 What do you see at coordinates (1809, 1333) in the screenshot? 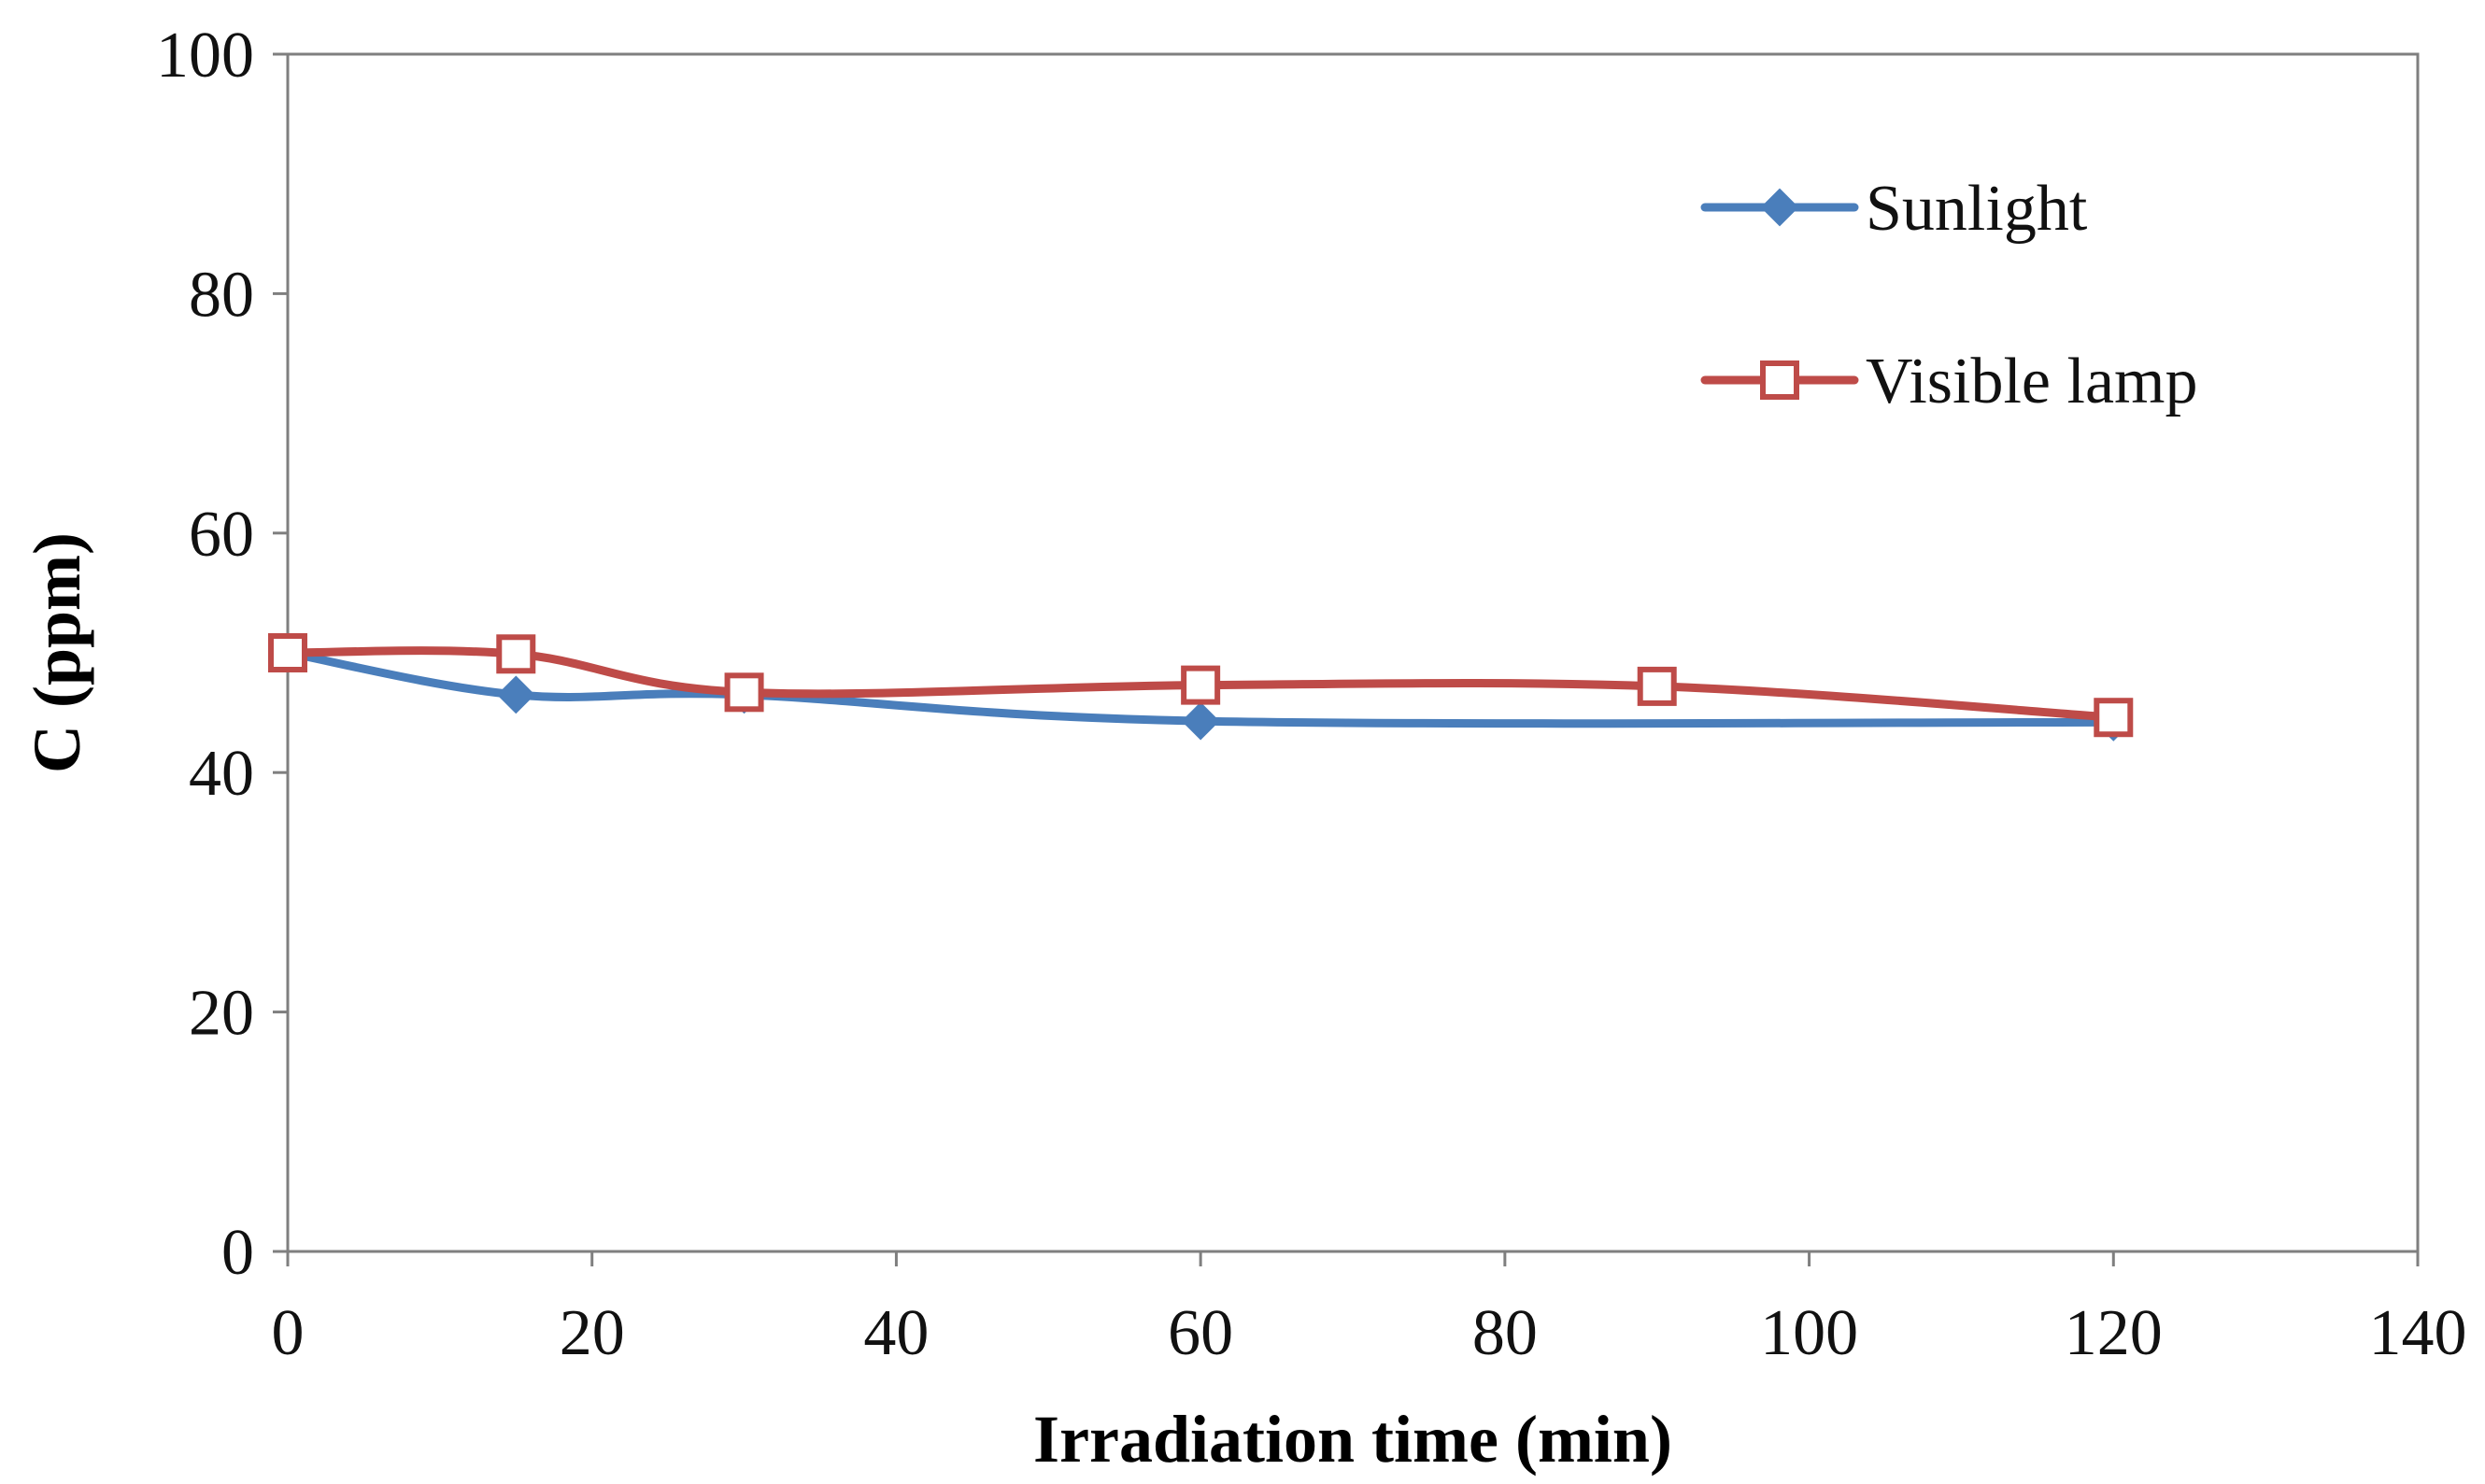
I see `x-tick-label: 100` at bounding box center [1809, 1333].